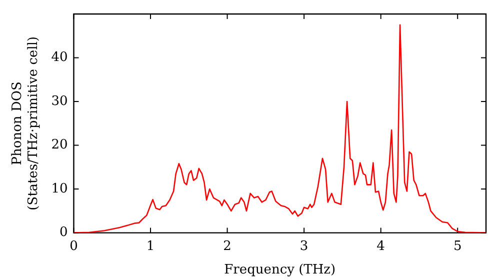 This screenshot has width=500, height=280. I want to click on x-tick-label: 1, so click(150, 246).